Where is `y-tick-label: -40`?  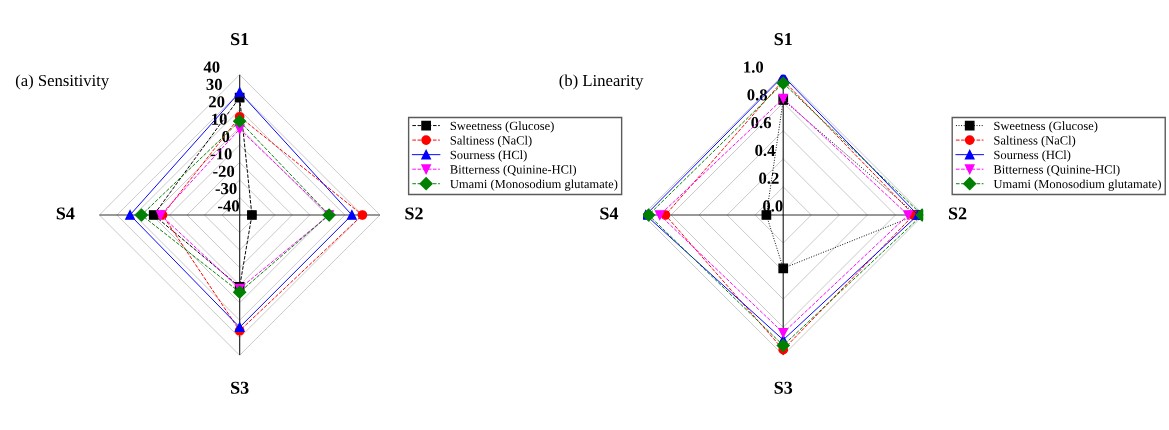
y-tick-label: -40 is located at coordinates (229, 206).